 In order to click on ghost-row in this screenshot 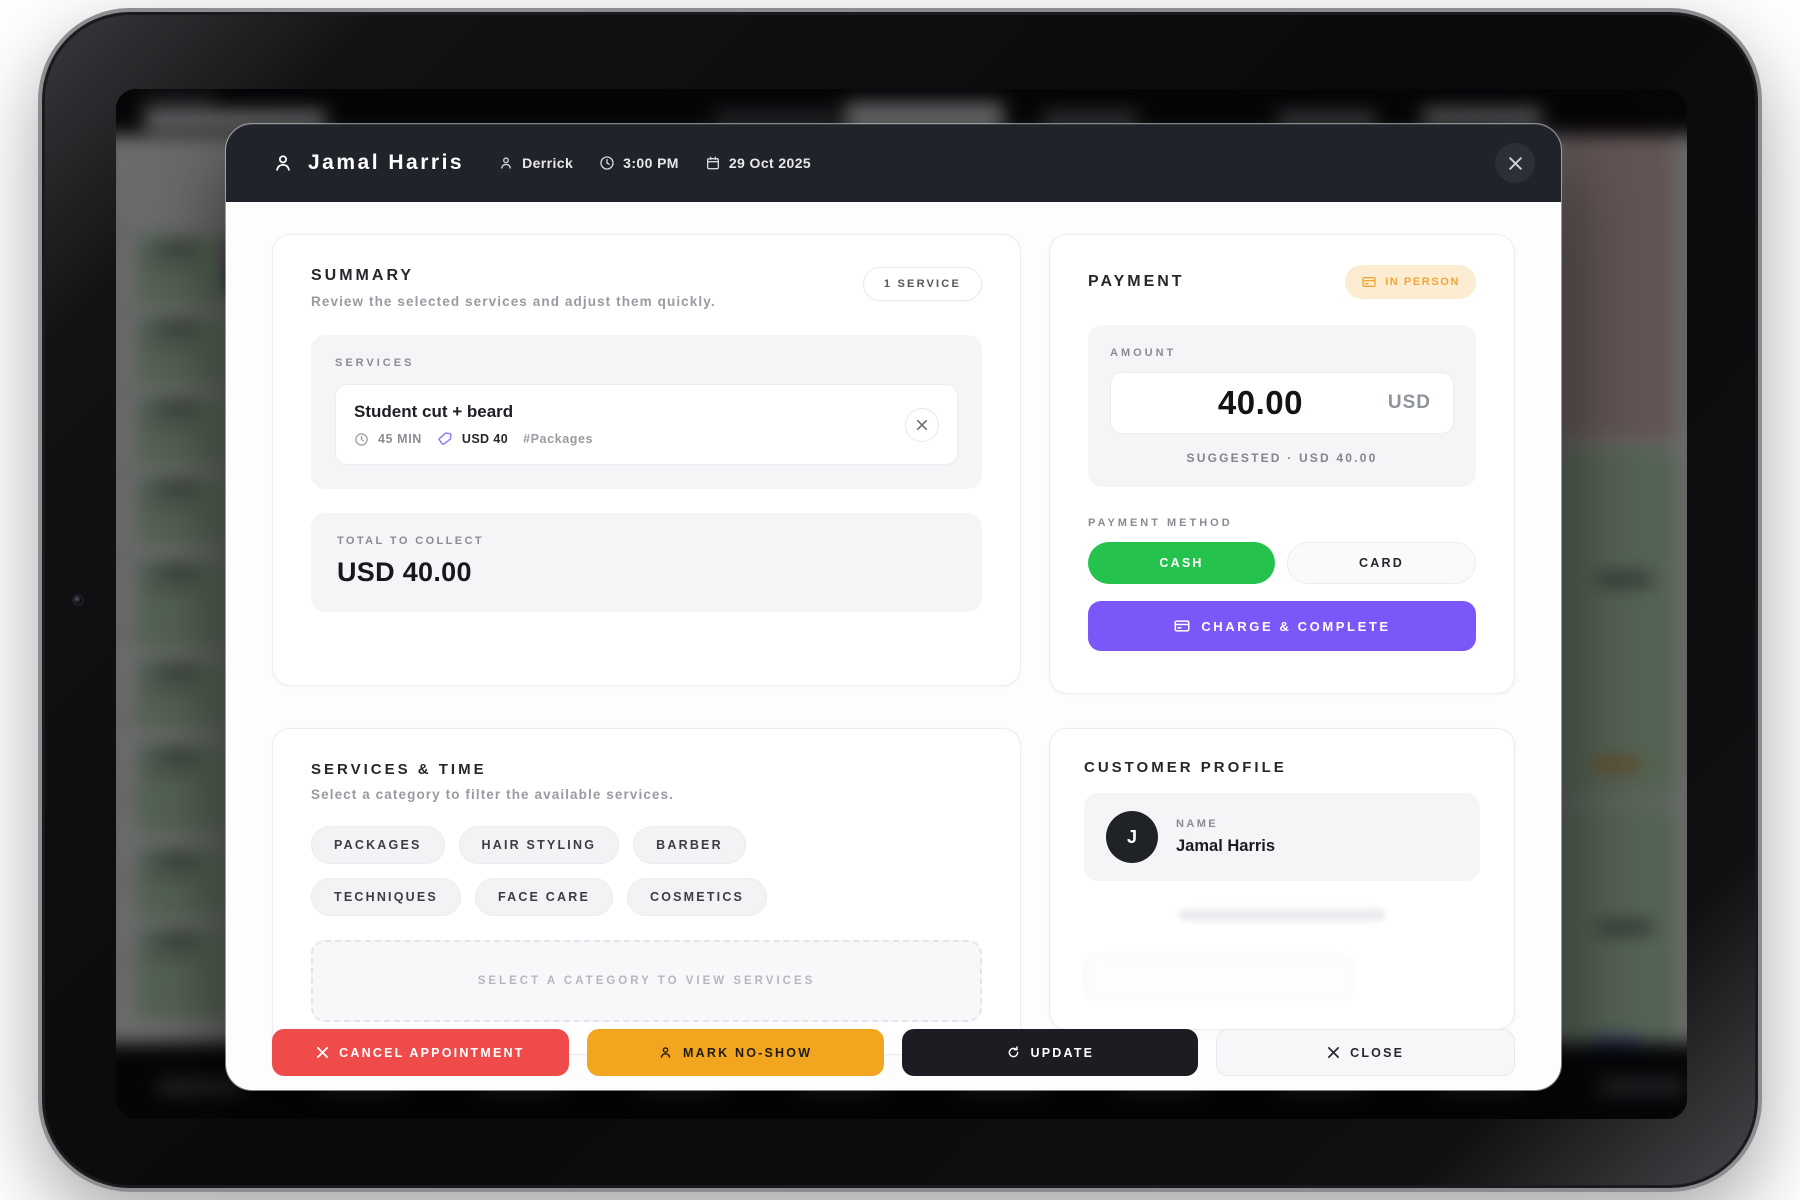, I will do `click(1282, 915)`.